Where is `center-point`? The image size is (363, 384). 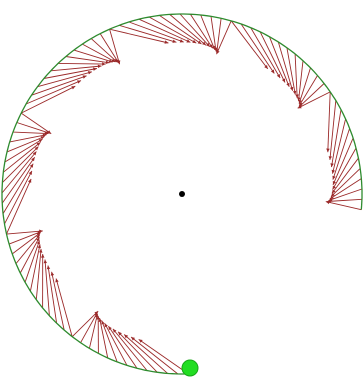 center-point is located at coordinates (182, 194).